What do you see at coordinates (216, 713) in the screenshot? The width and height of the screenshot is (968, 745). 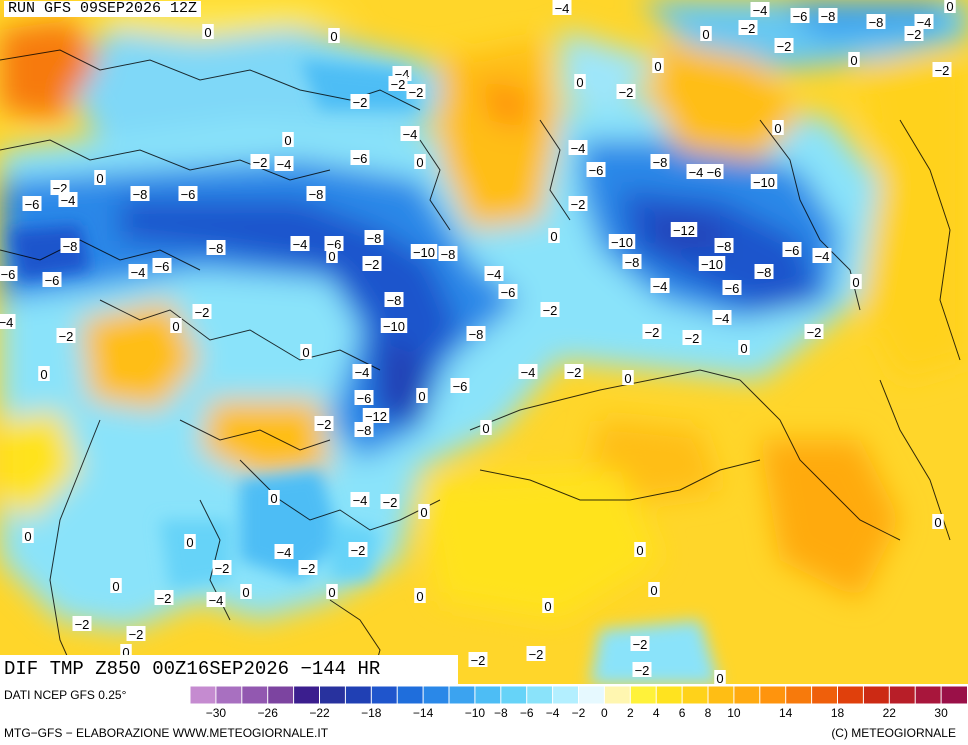 I see `colorbar-tick-label: −30` at bounding box center [216, 713].